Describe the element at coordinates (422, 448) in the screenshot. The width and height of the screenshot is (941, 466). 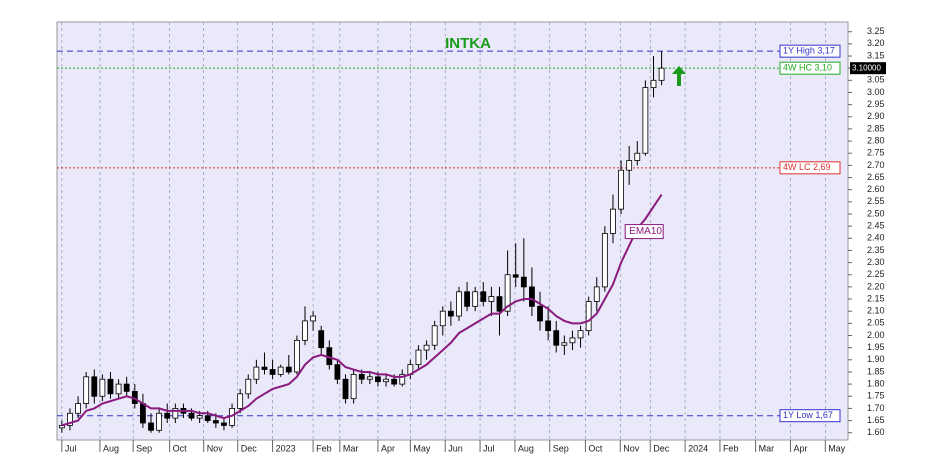
I see `x-tick-label: May` at that location.